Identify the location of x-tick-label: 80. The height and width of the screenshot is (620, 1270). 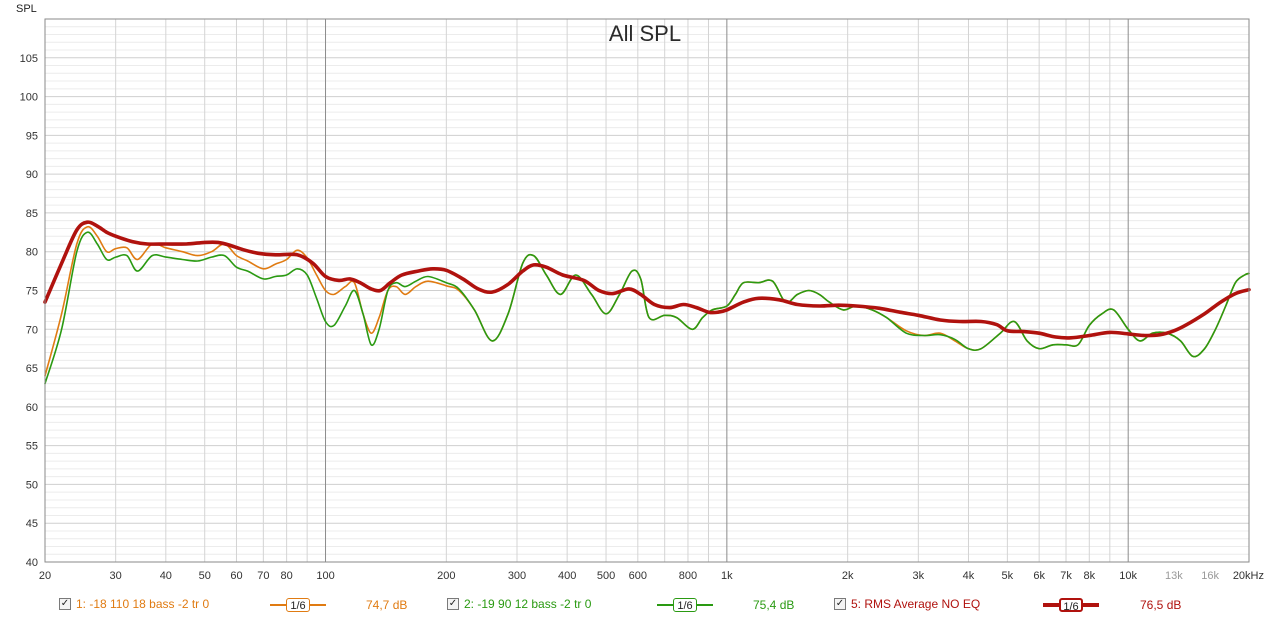
(287, 576).